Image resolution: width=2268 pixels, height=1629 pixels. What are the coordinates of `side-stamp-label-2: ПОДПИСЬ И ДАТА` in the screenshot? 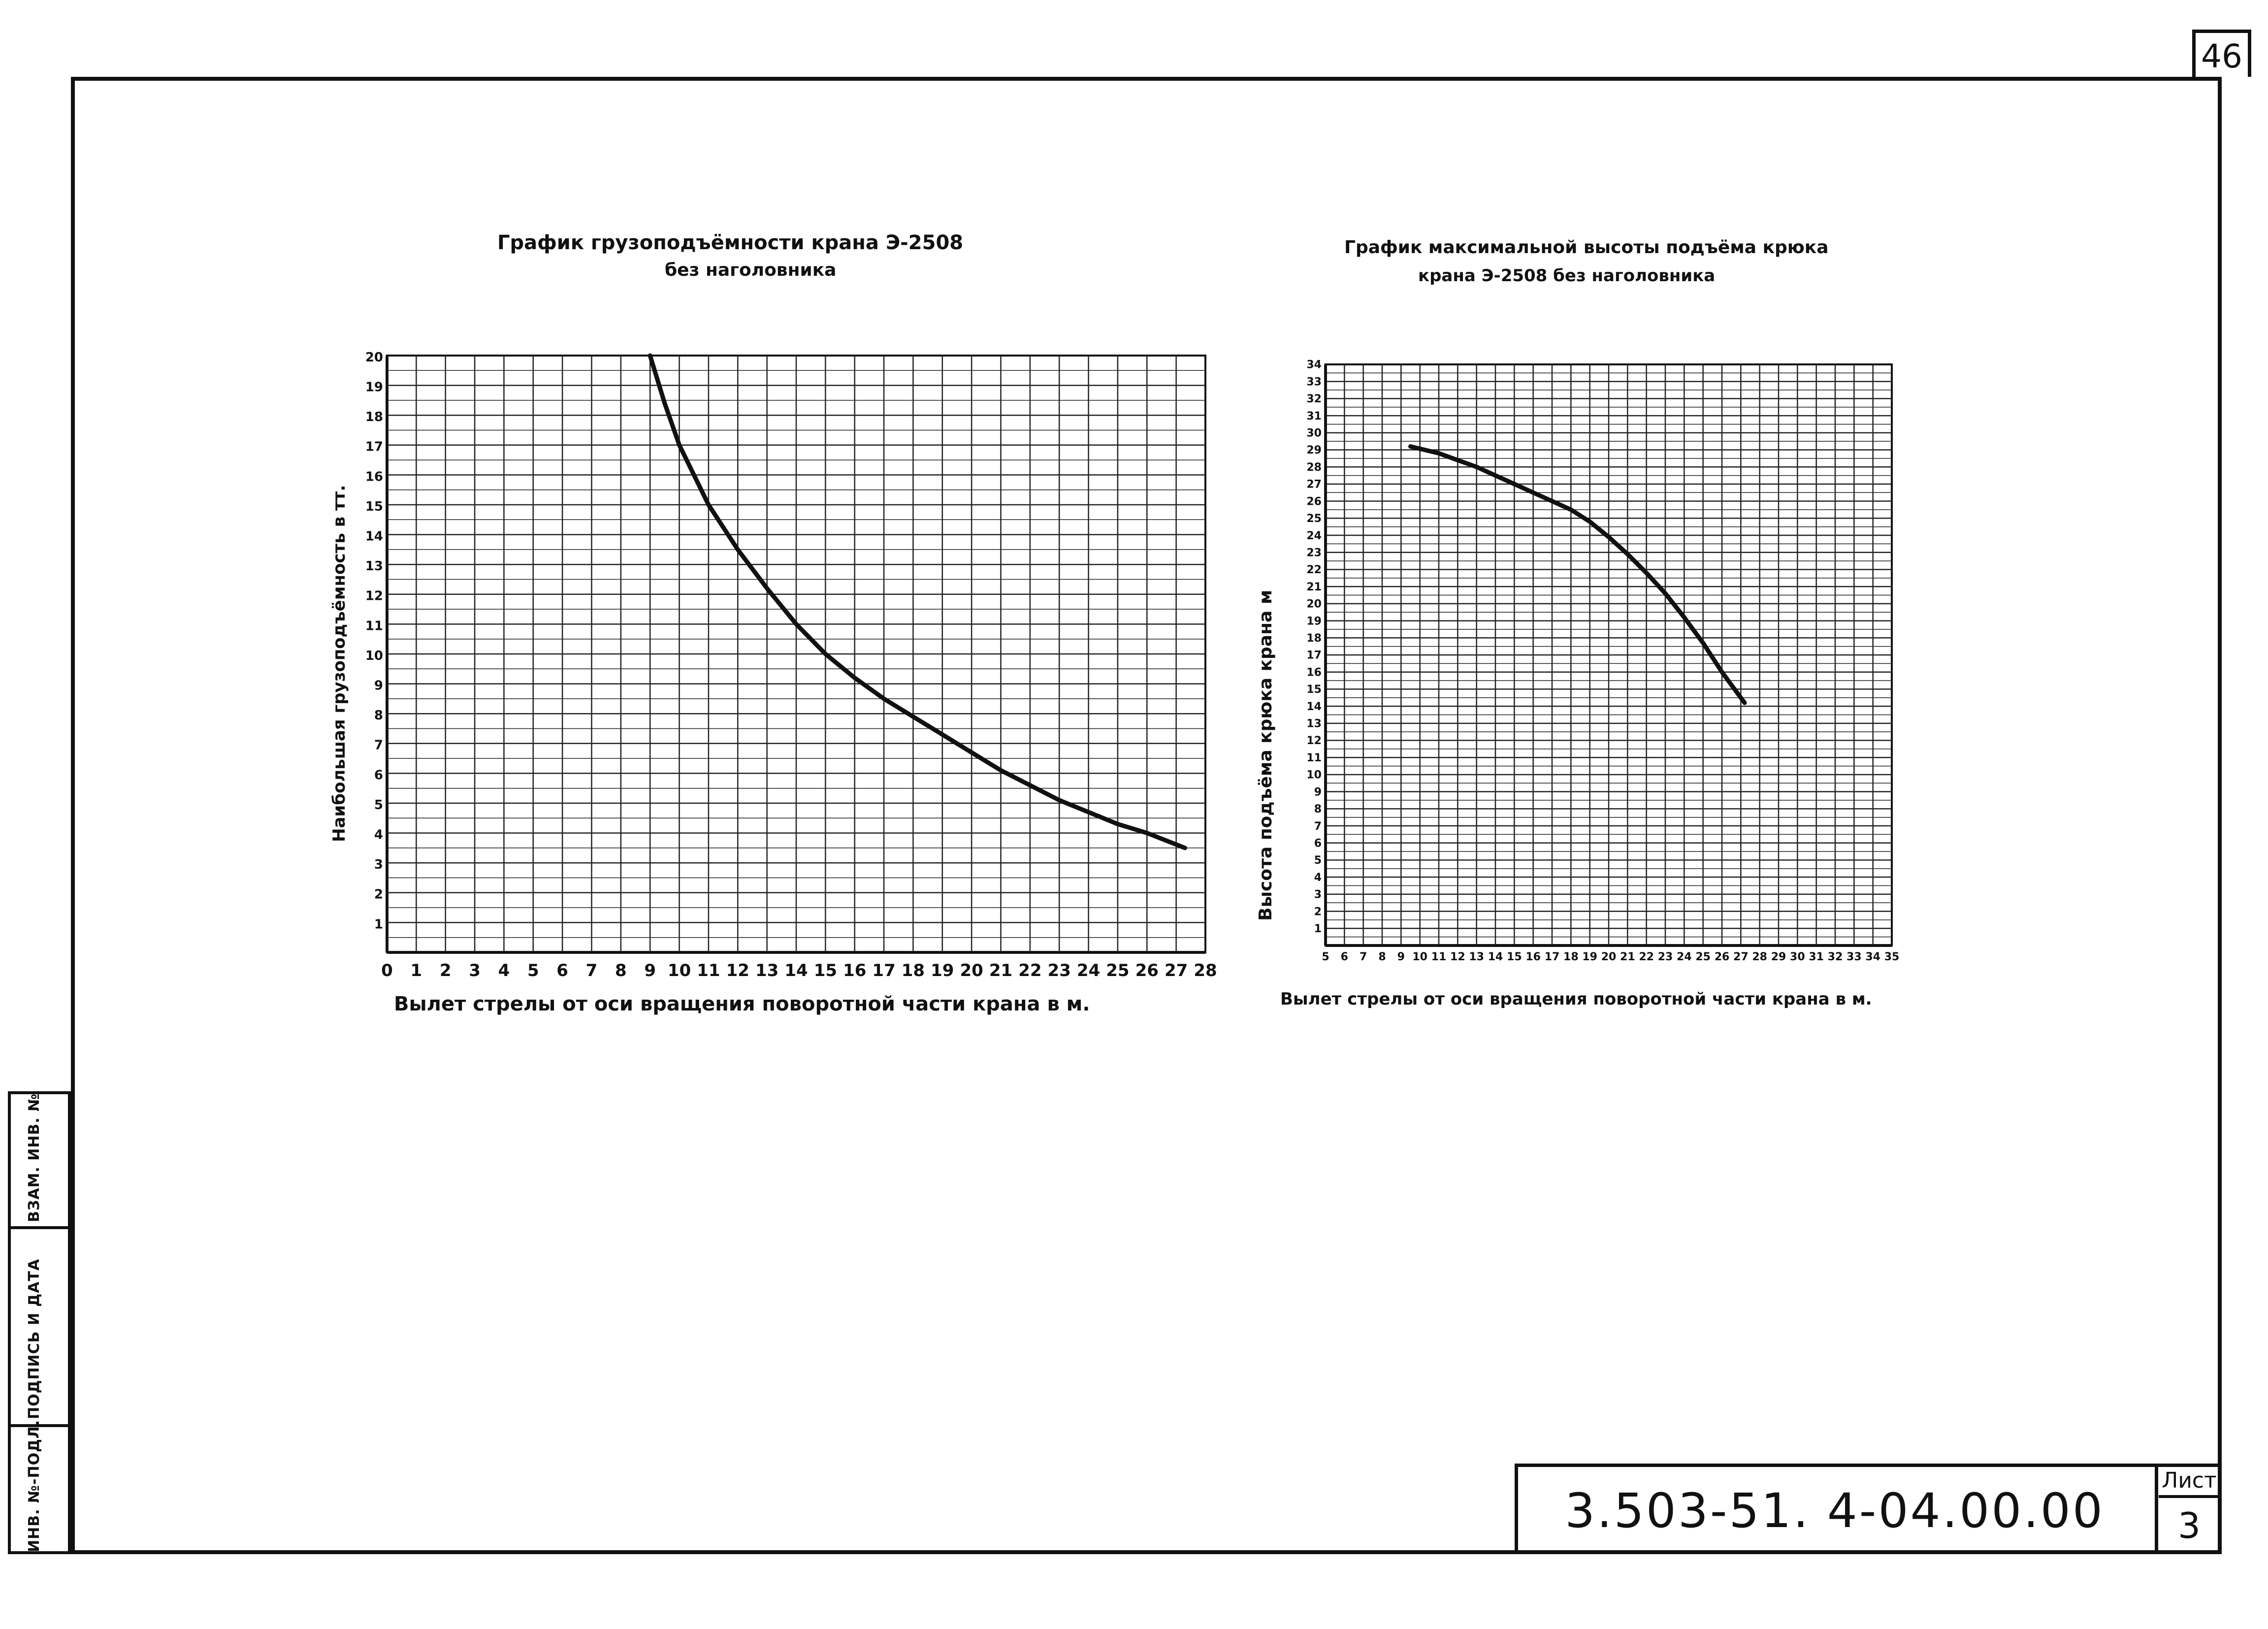 It's located at (35, 1338).